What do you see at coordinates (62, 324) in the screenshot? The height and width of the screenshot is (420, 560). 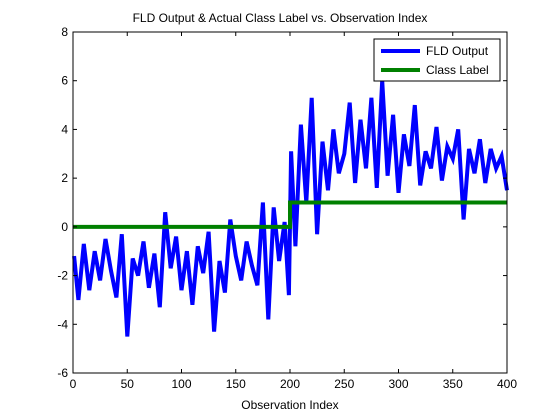 I see `y-tick-label: -4` at bounding box center [62, 324].